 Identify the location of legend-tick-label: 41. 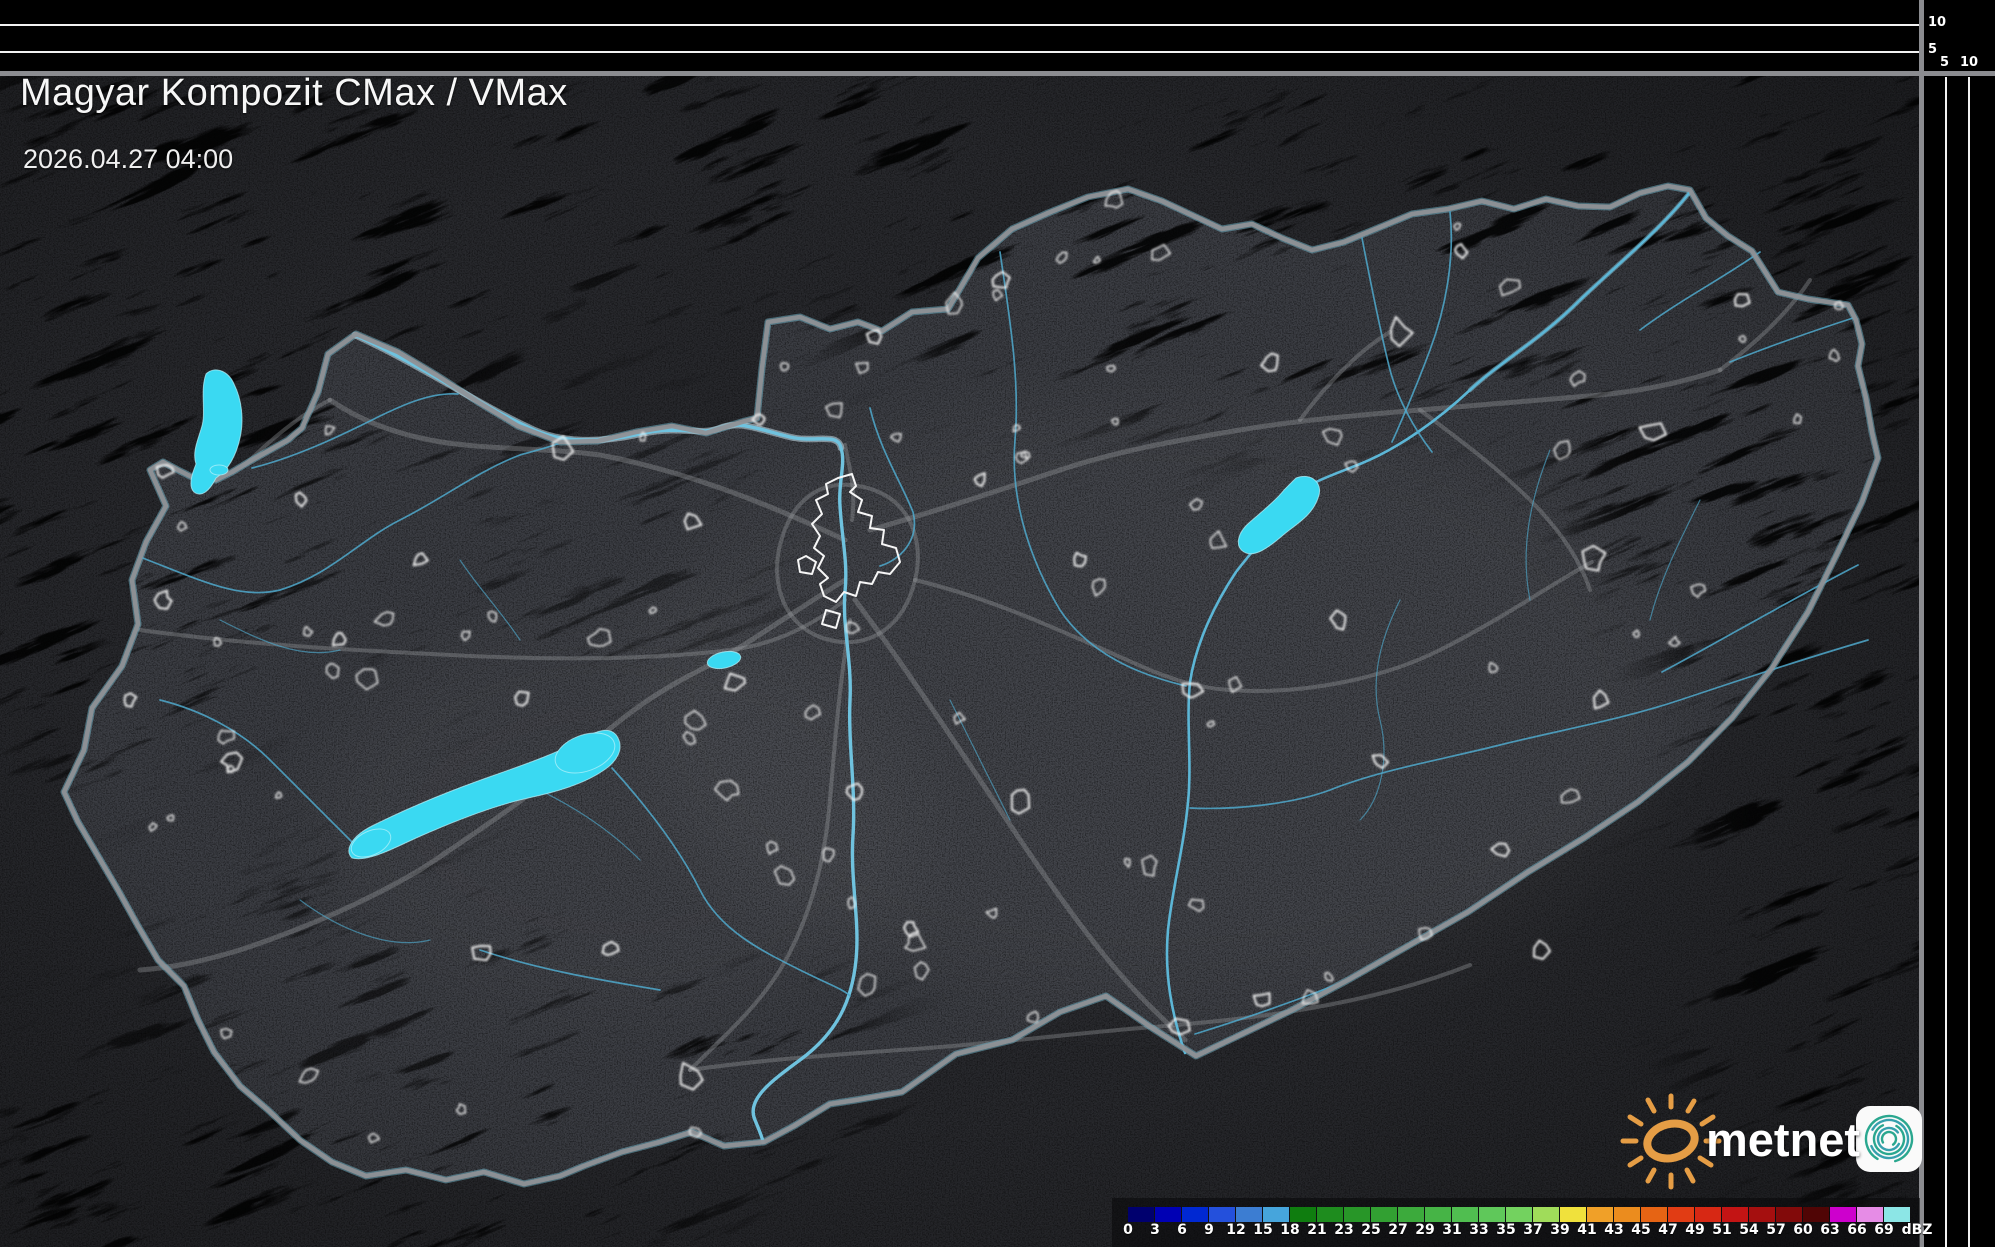
(1587, 1230).